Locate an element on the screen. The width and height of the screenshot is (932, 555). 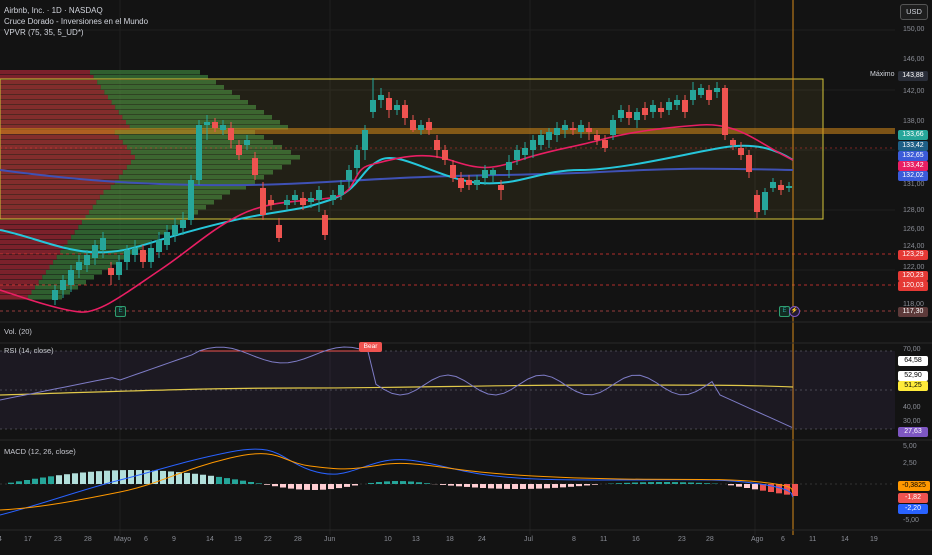
date-label: 4 is located at coordinates (1, 539).